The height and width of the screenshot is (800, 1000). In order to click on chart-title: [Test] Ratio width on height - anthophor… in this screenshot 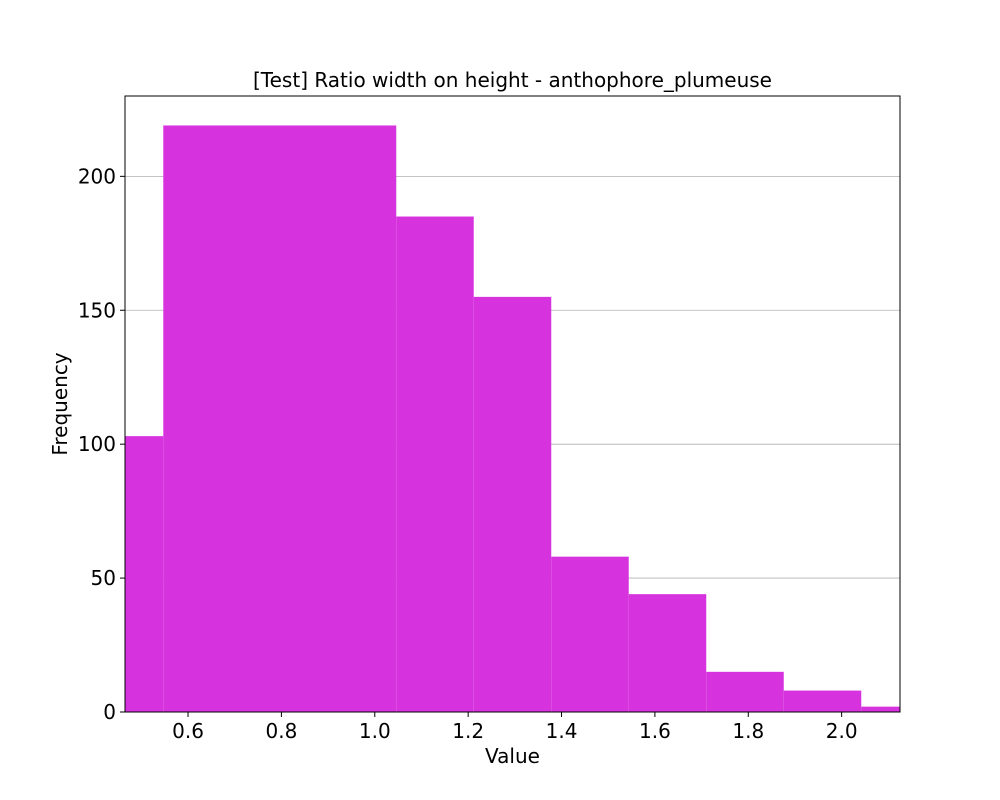, I will do `click(512, 80)`.